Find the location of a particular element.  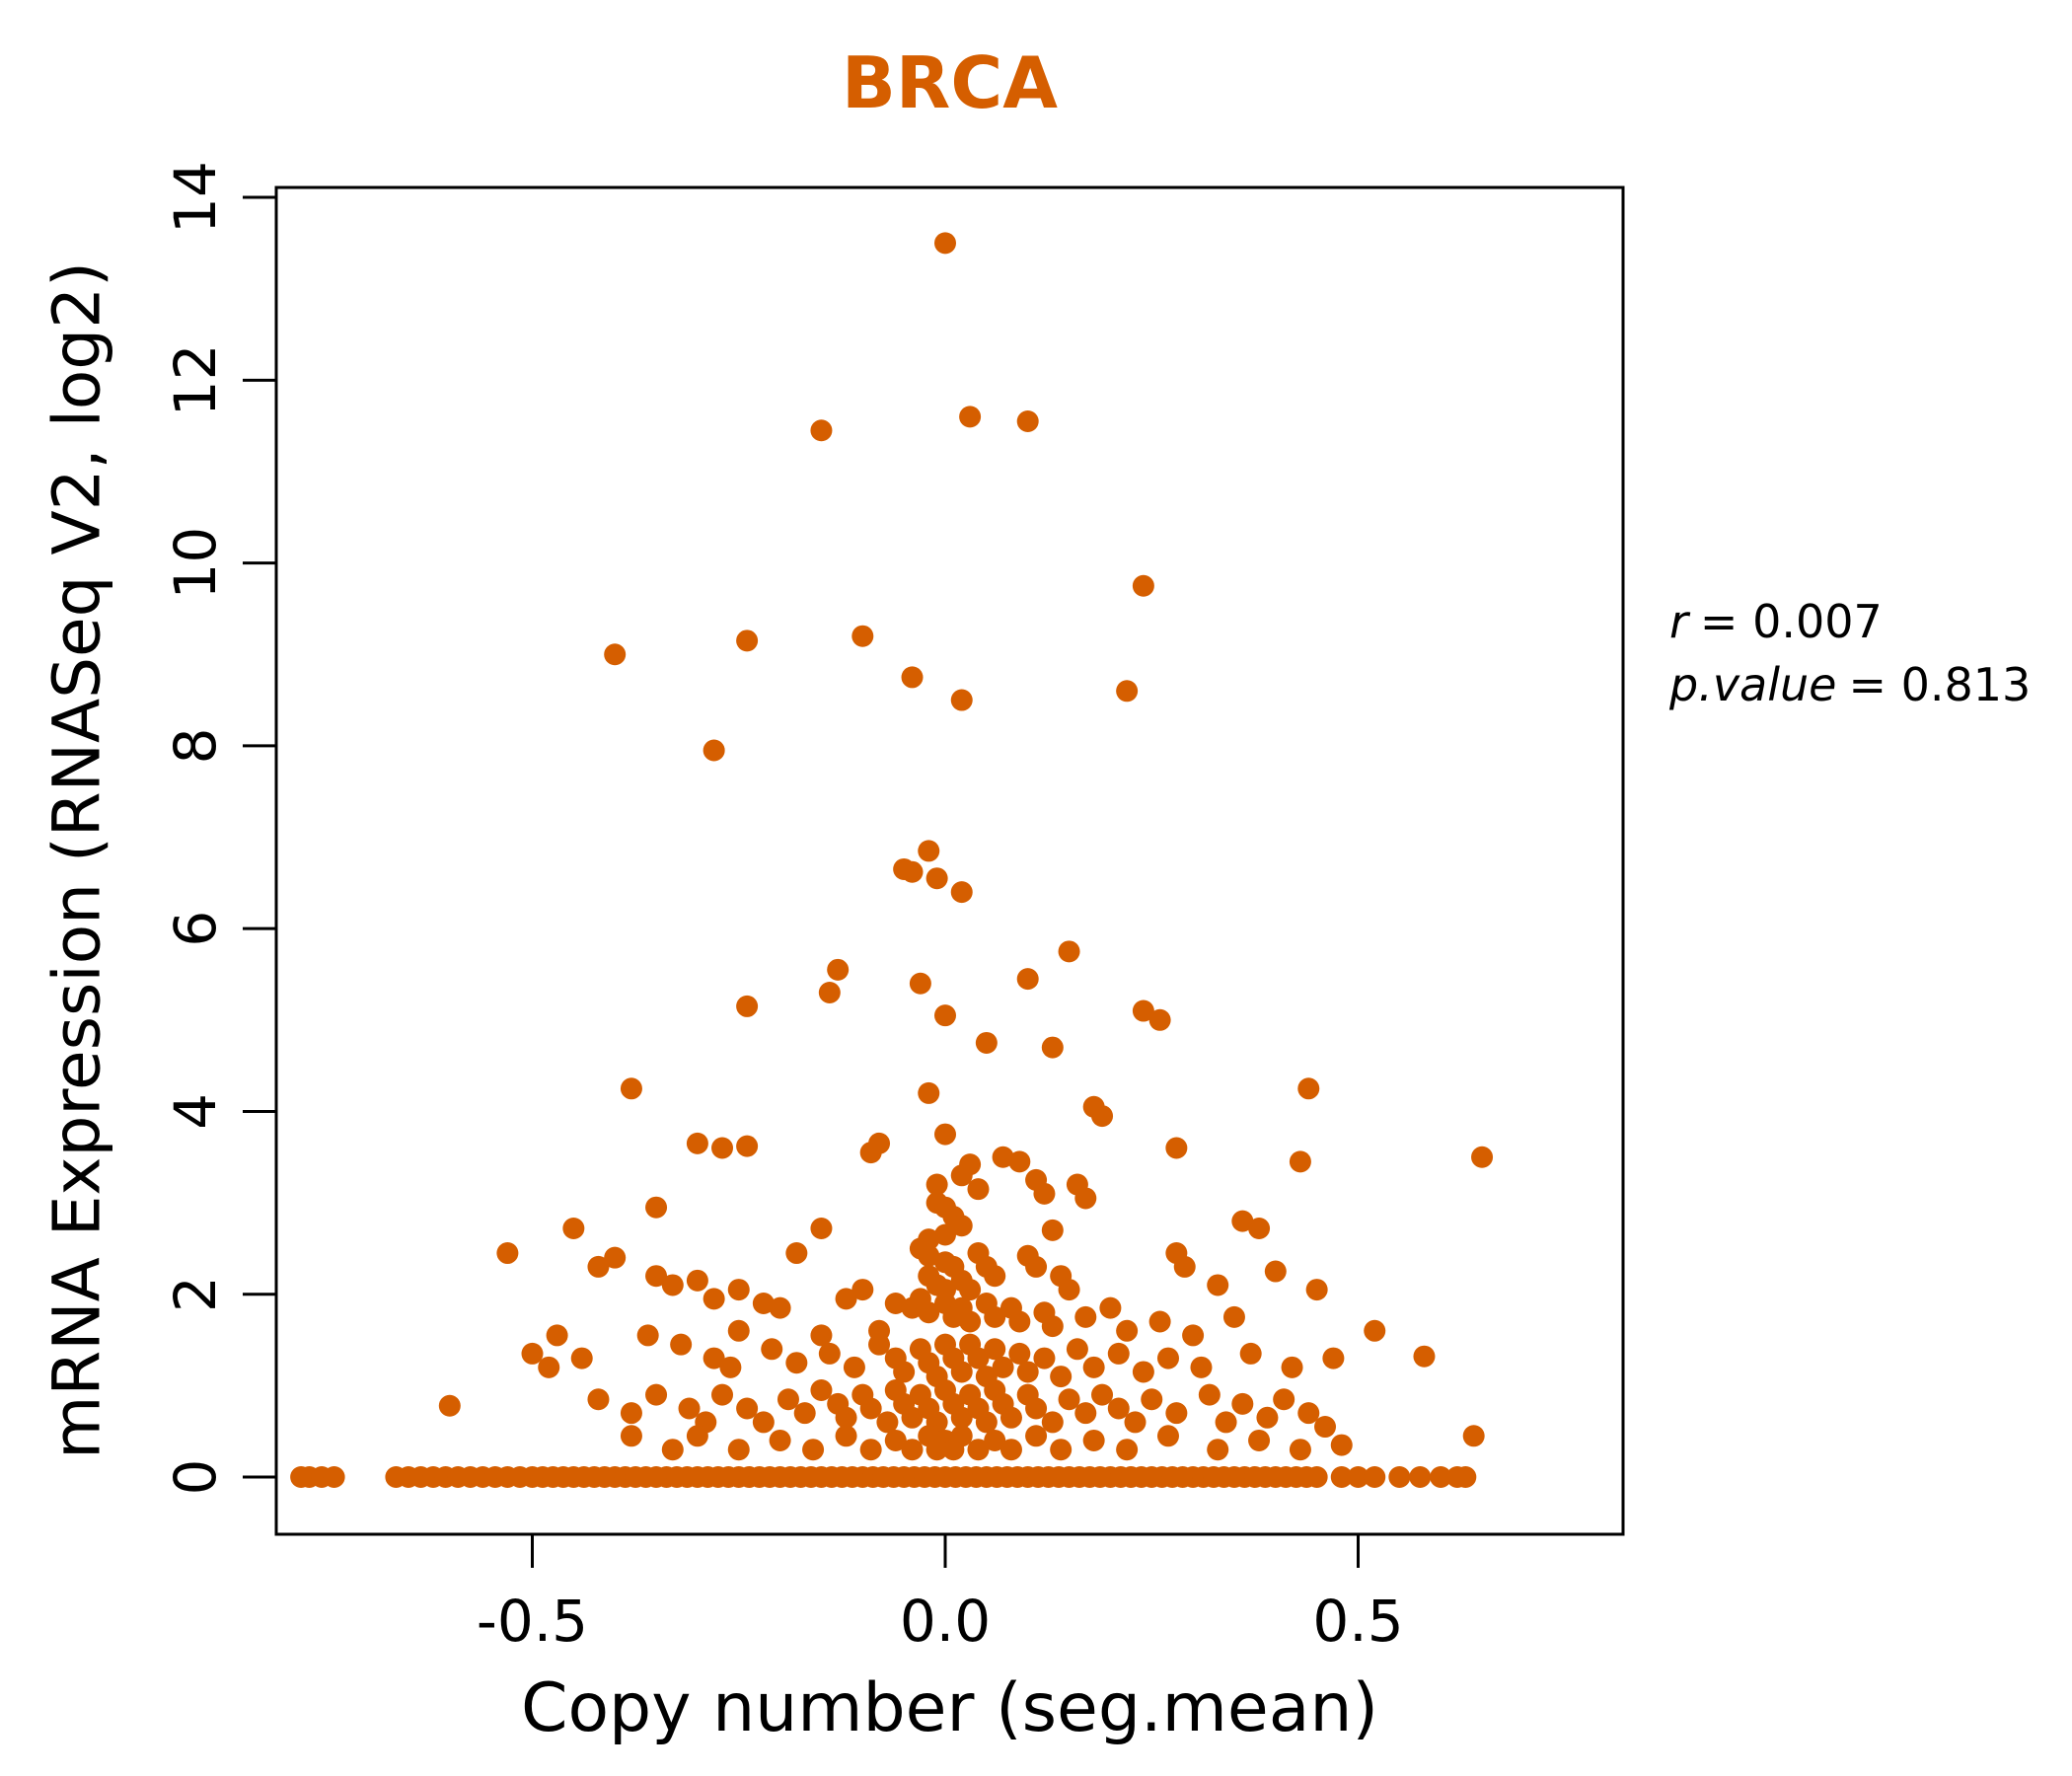

x-tick-label: 0.0 is located at coordinates (946, 1622).